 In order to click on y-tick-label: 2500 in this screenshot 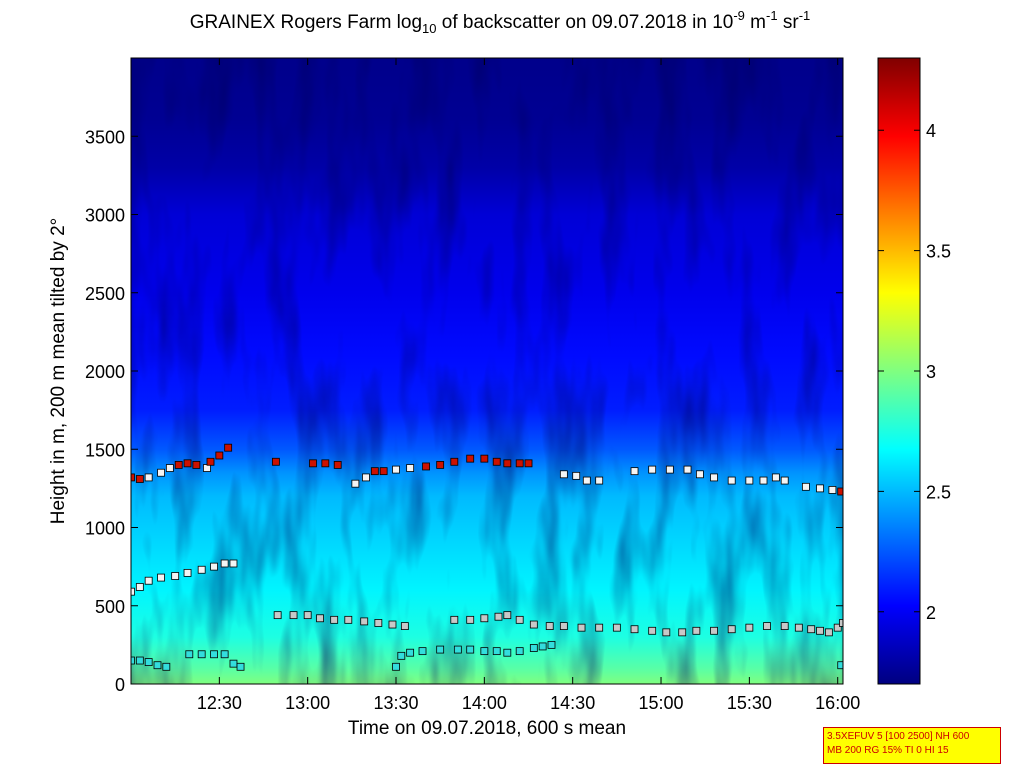, I will do `click(105, 294)`.